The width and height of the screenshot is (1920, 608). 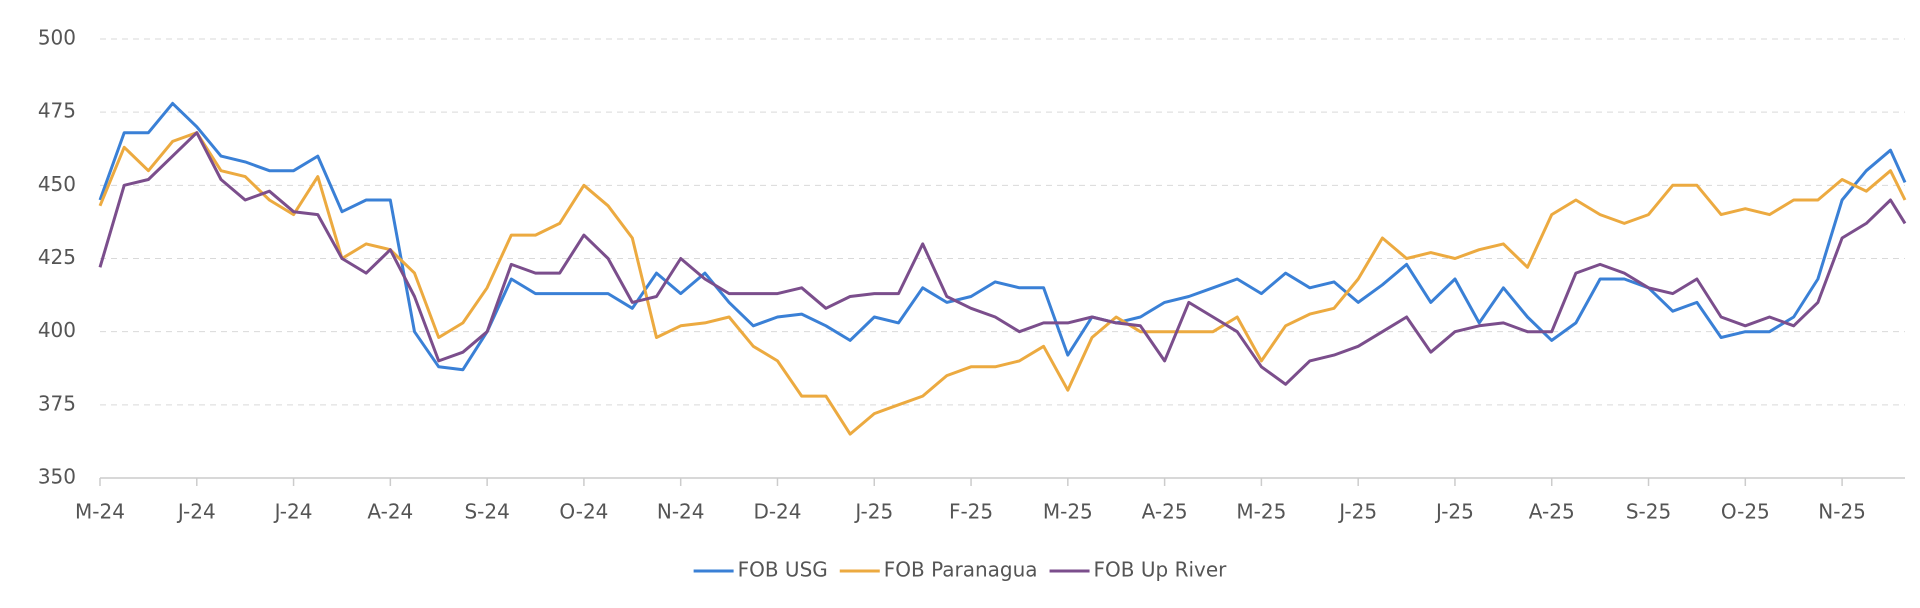 I want to click on legend-label: FOB USG, so click(x=783, y=570).